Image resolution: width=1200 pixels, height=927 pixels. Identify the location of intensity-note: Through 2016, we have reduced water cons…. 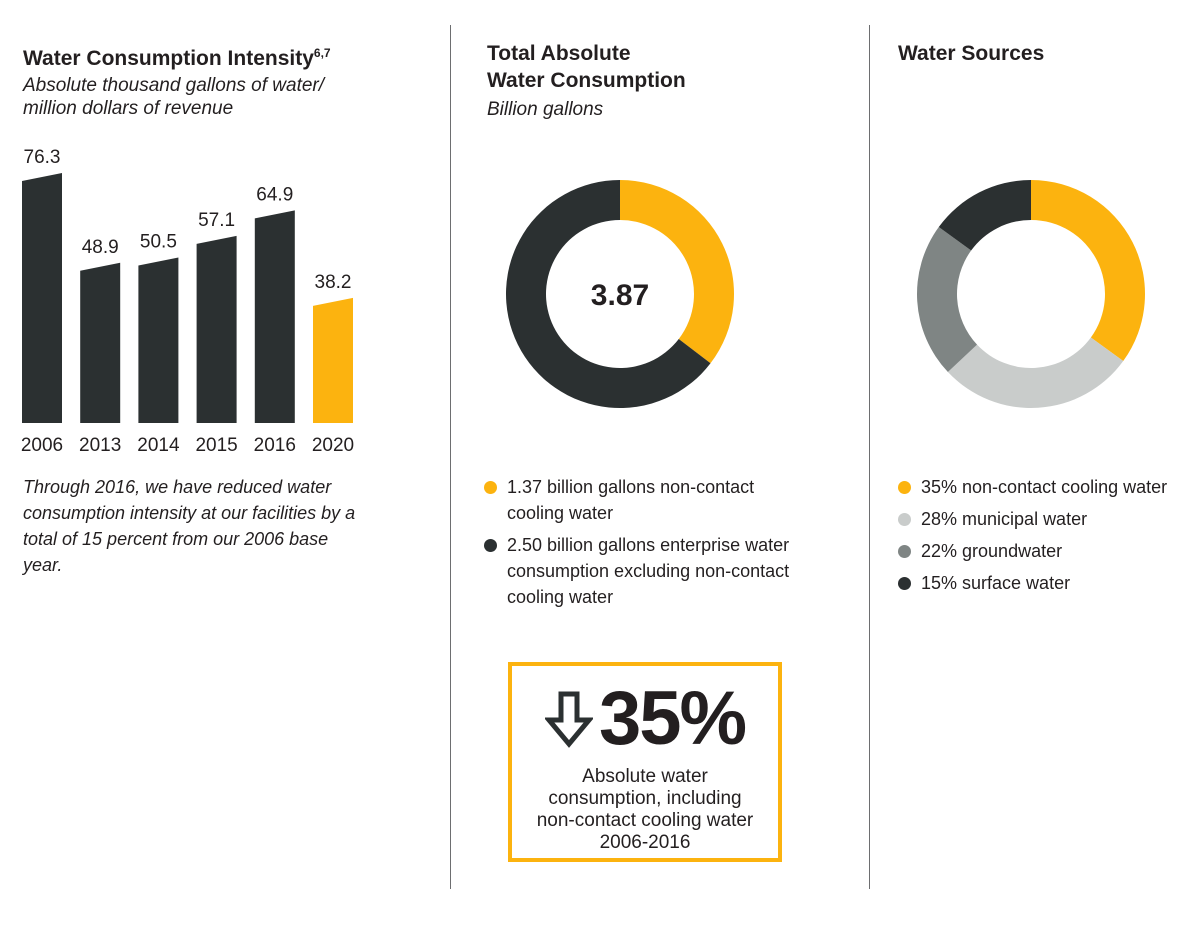
(189, 526).